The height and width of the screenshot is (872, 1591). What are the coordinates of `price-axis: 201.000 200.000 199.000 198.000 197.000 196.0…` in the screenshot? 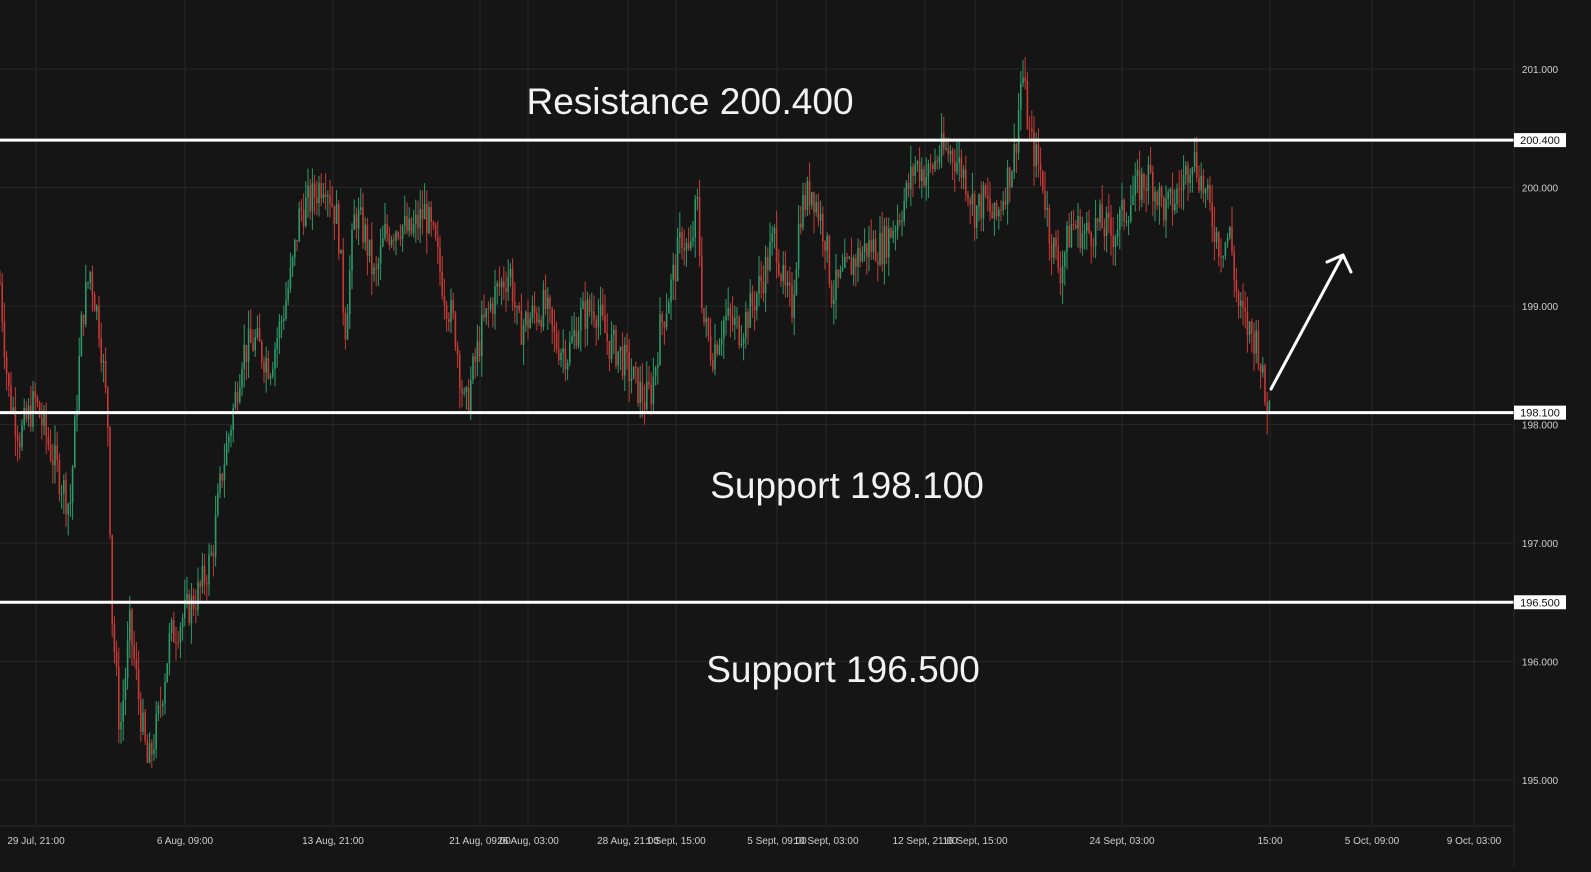 It's located at (1540, 426).